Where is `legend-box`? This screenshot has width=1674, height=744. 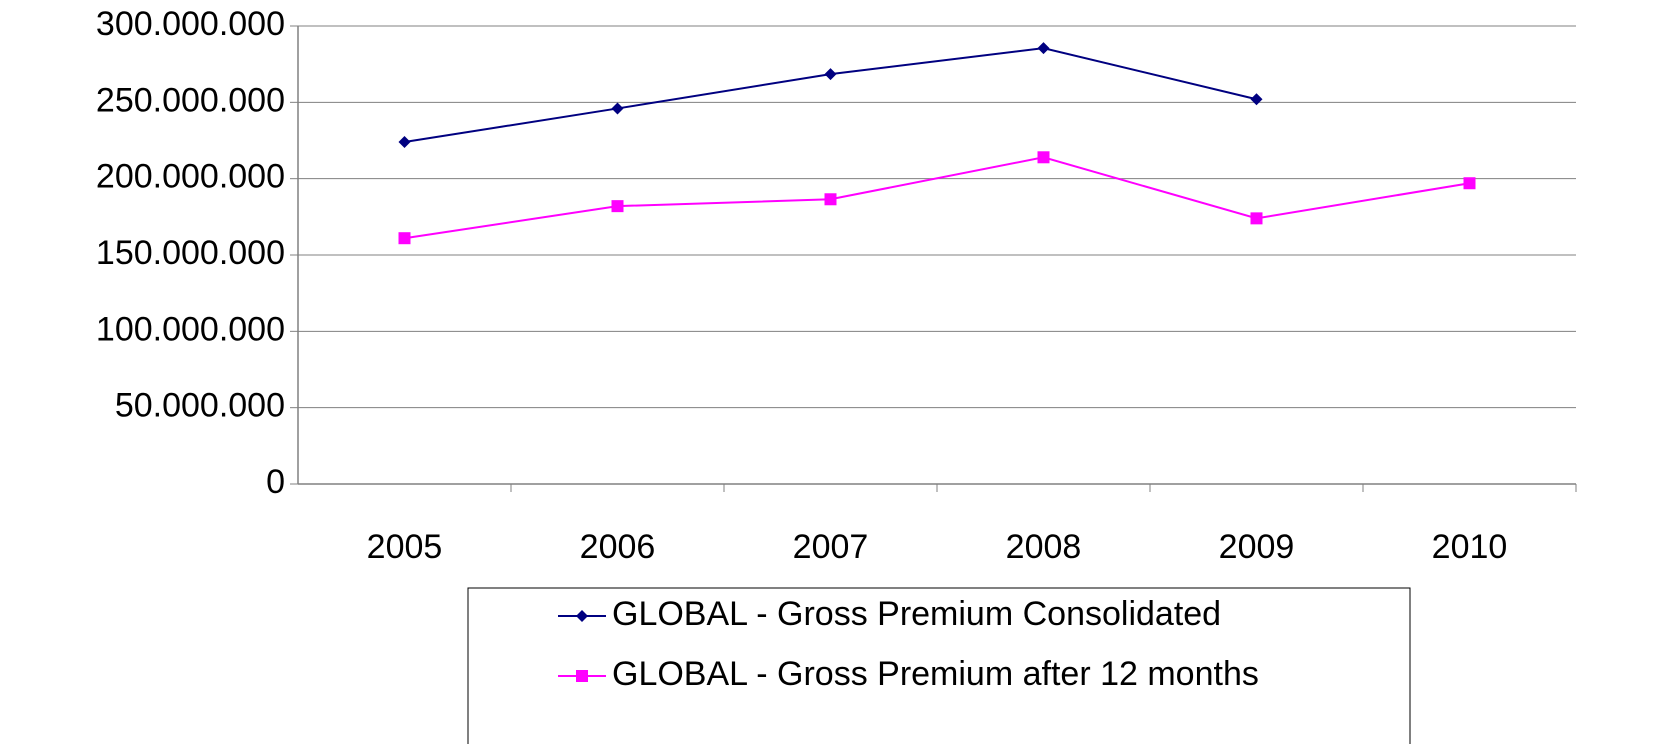 legend-box is located at coordinates (939, 665).